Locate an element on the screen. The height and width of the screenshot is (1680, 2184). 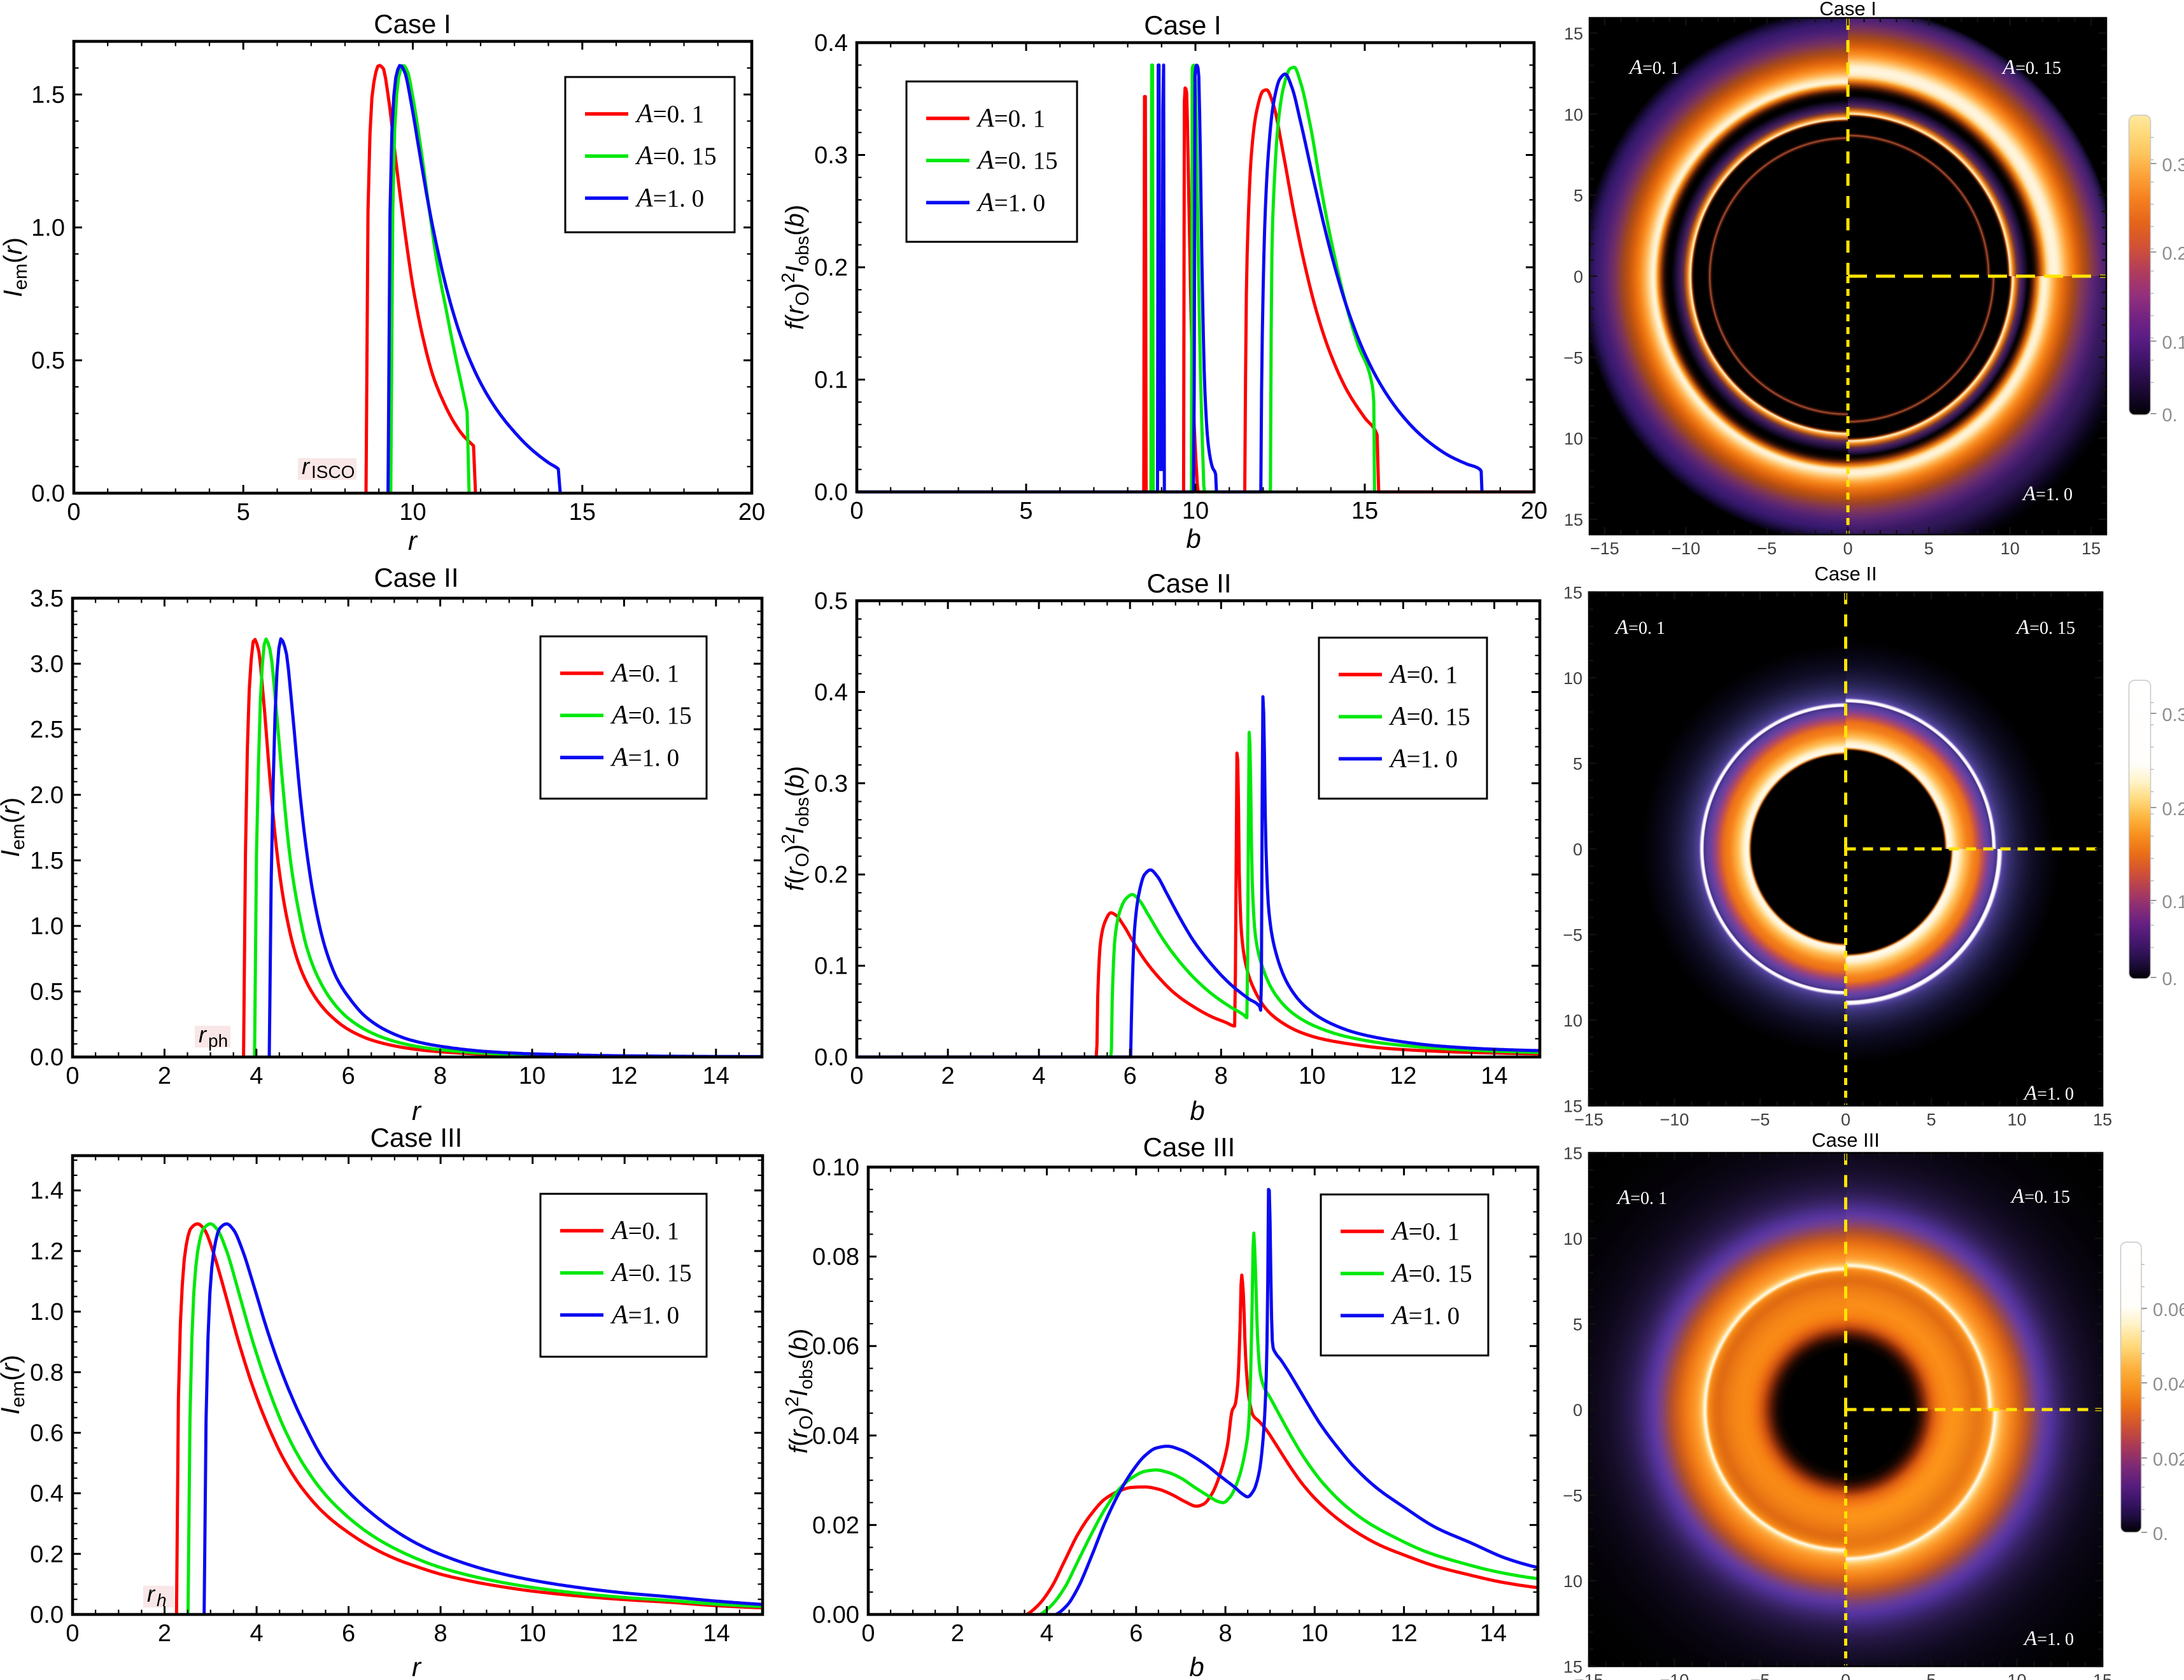
svg-text: 0.04 is located at coordinates (2168, 1385).